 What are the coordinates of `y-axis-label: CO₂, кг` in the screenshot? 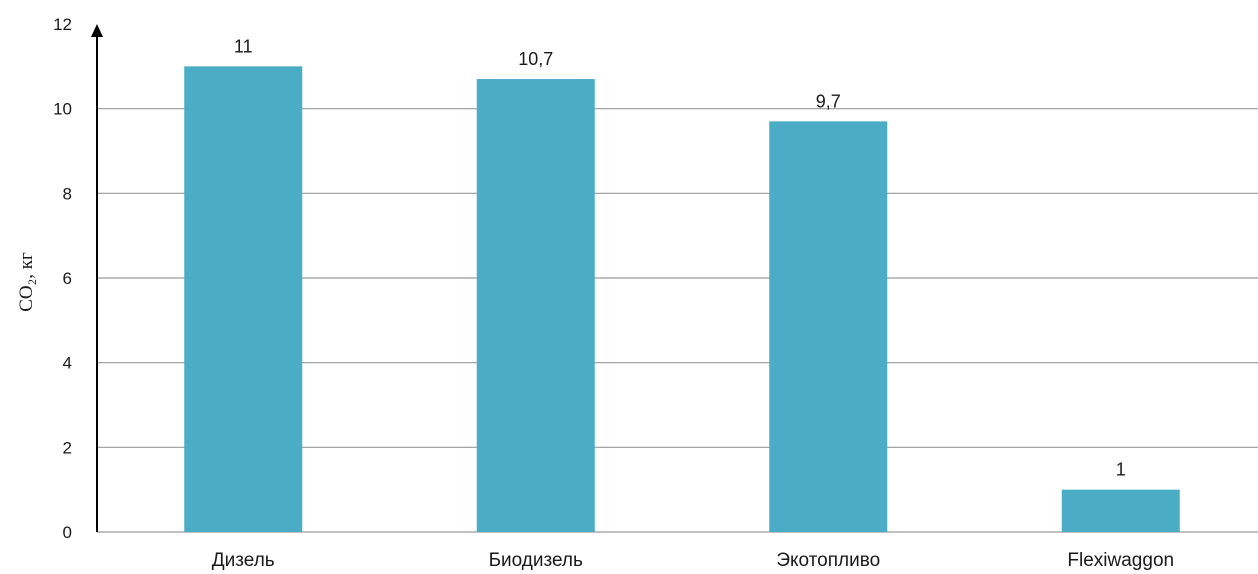 It's located at (26, 282).